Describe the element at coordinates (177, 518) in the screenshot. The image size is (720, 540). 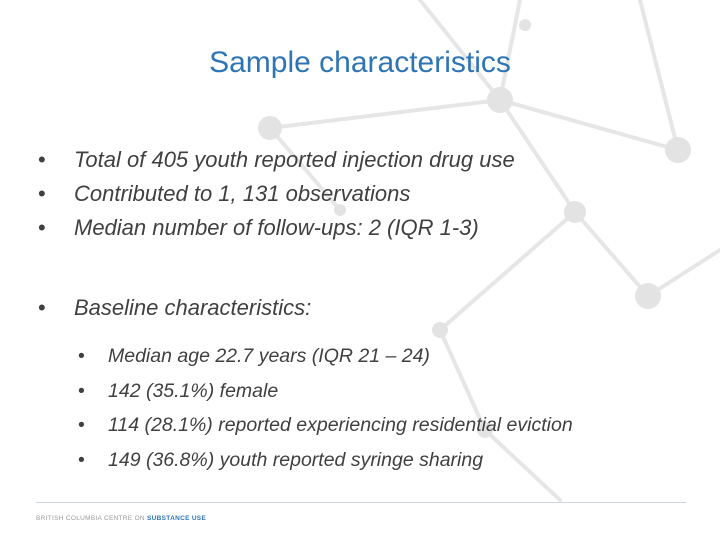
I see `footer-emphasis: SUBSTANCE USE` at that location.